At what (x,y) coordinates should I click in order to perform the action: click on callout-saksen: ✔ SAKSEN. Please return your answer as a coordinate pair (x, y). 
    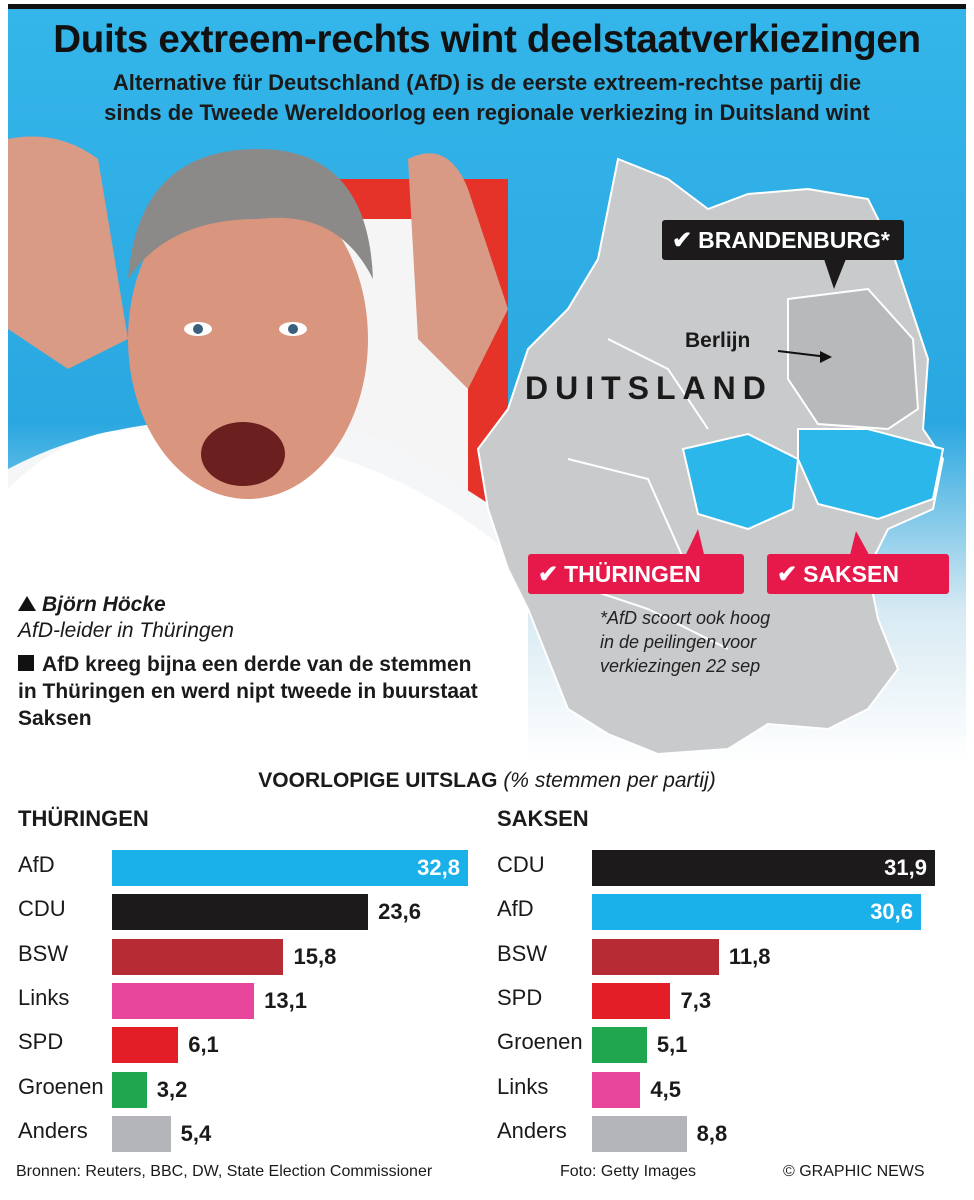
    Looking at the image, I should click on (858, 574).